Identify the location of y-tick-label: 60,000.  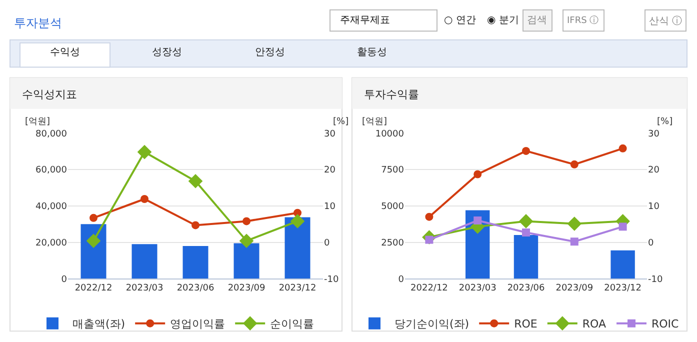
(52, 171).